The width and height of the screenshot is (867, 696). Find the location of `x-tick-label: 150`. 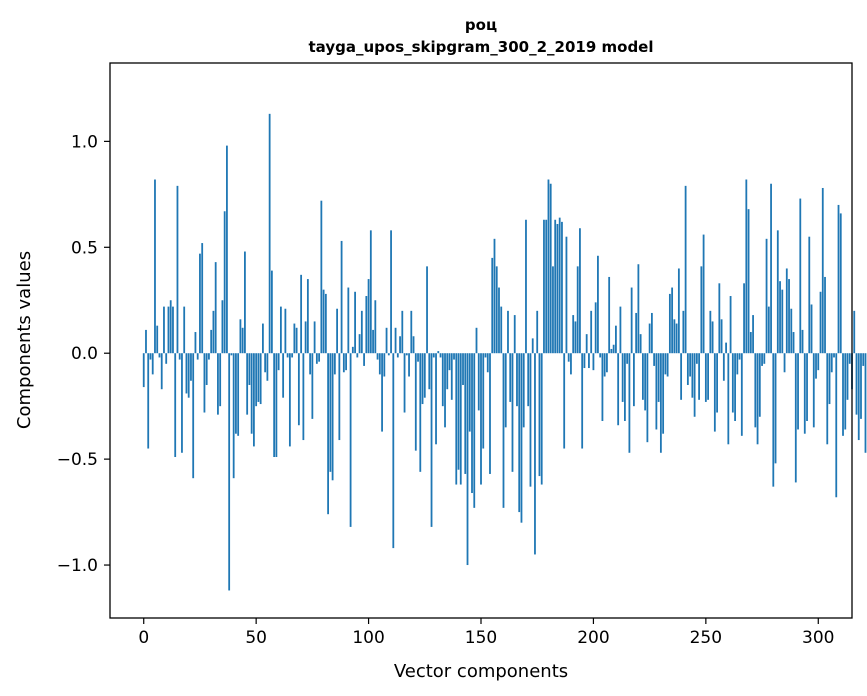

x-tick-label: 150 is located at coordinates (481, 638).